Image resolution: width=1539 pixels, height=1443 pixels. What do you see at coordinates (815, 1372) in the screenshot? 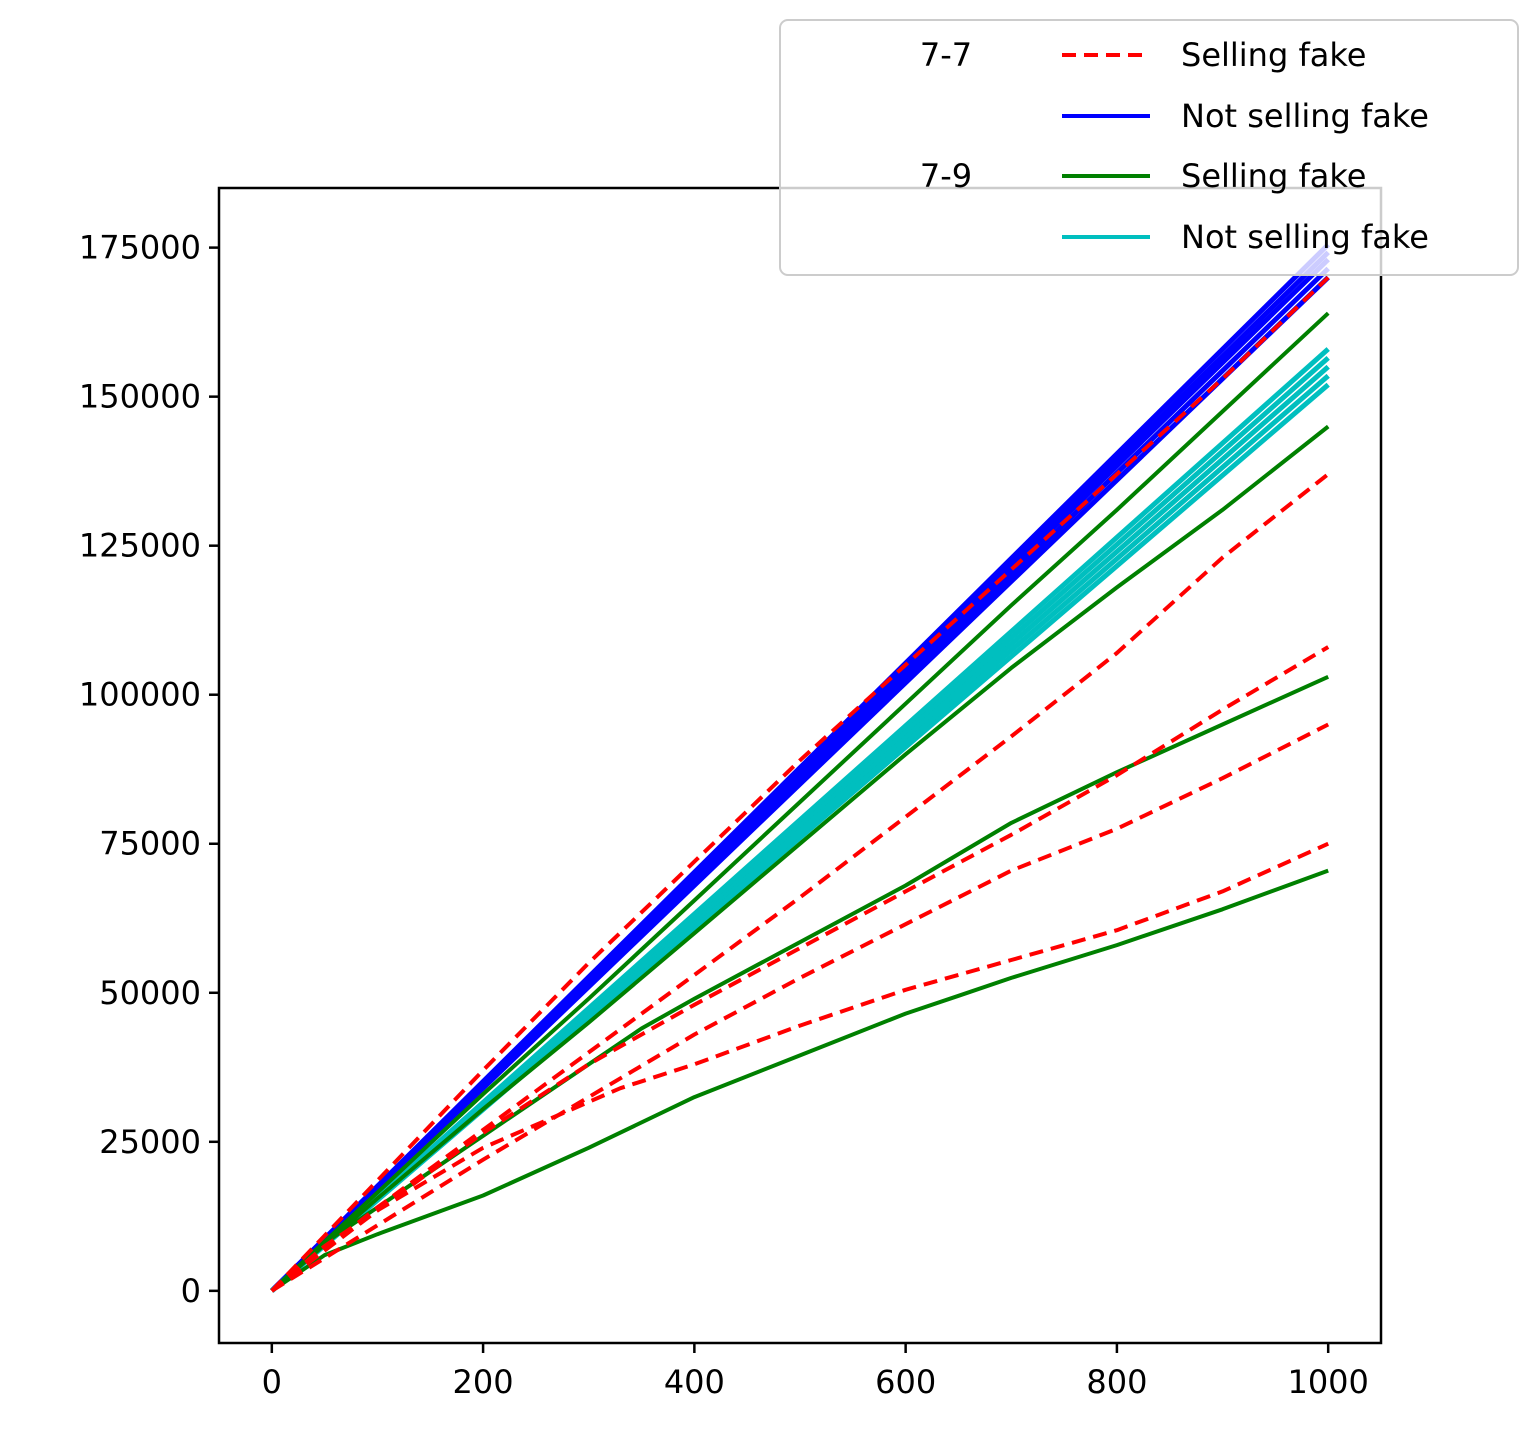
I see `x-axis: 0 200 400 600 800 1000` at bounding box center [815, 1372].